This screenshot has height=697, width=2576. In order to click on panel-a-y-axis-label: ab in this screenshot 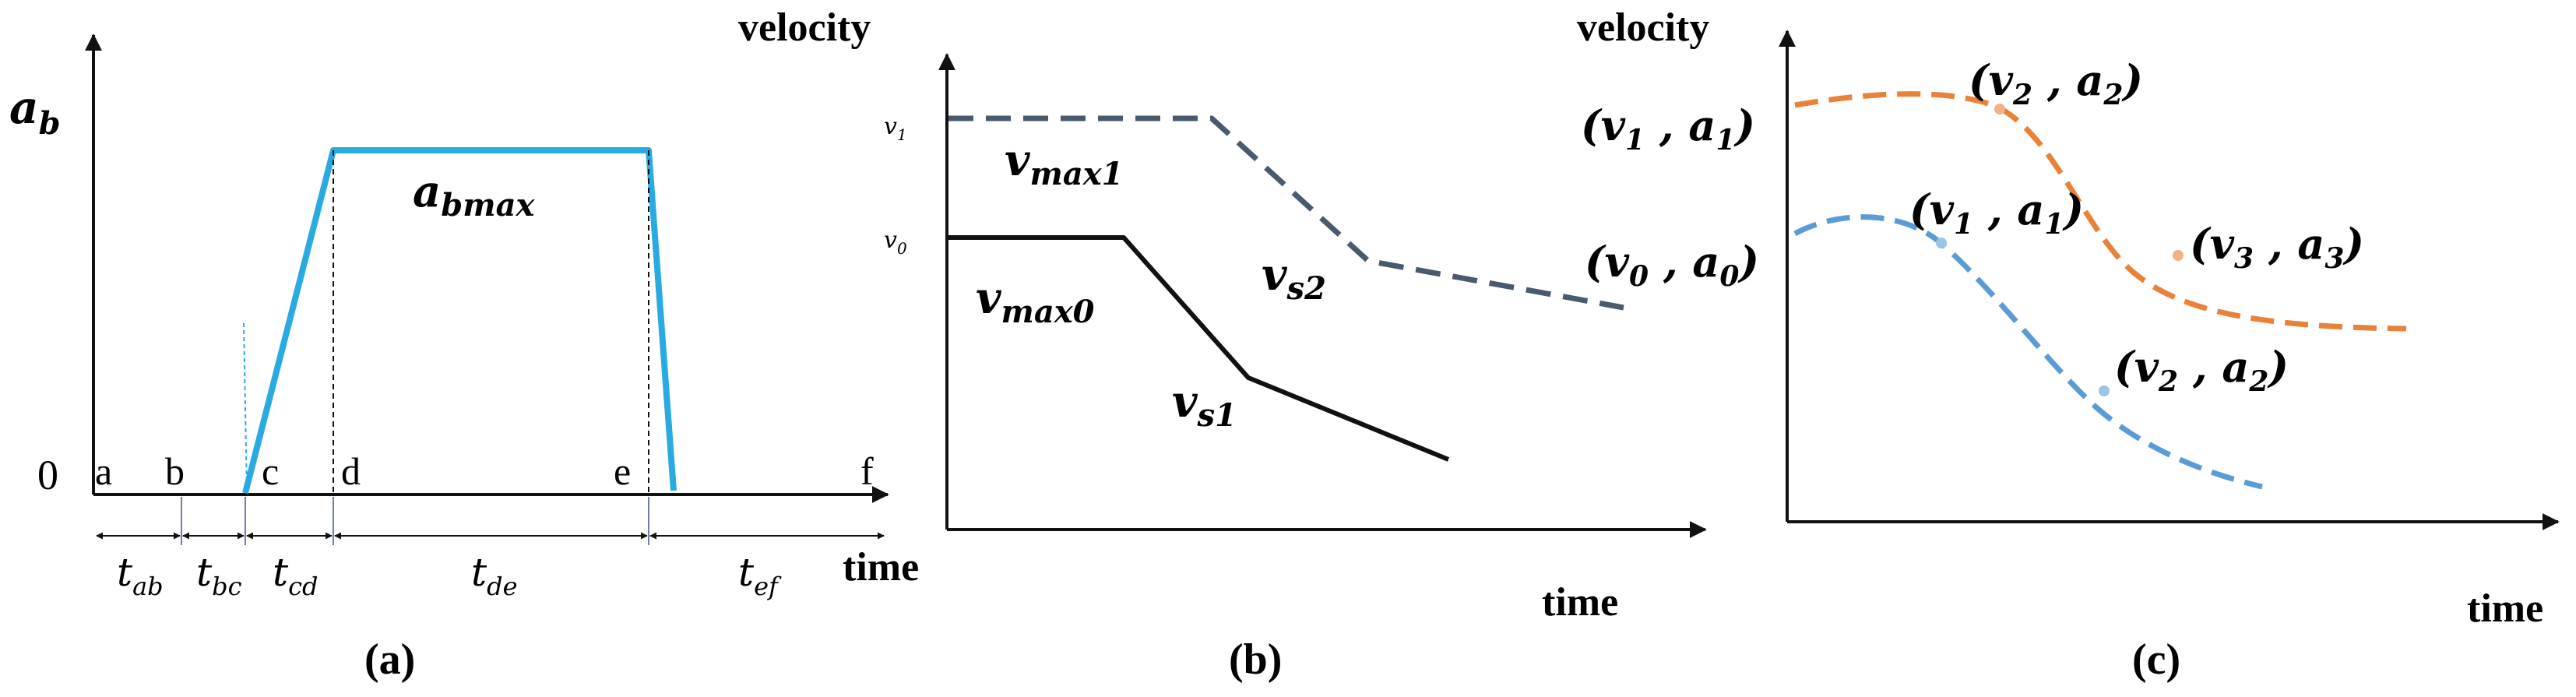, I will do `click(35, 112)`.